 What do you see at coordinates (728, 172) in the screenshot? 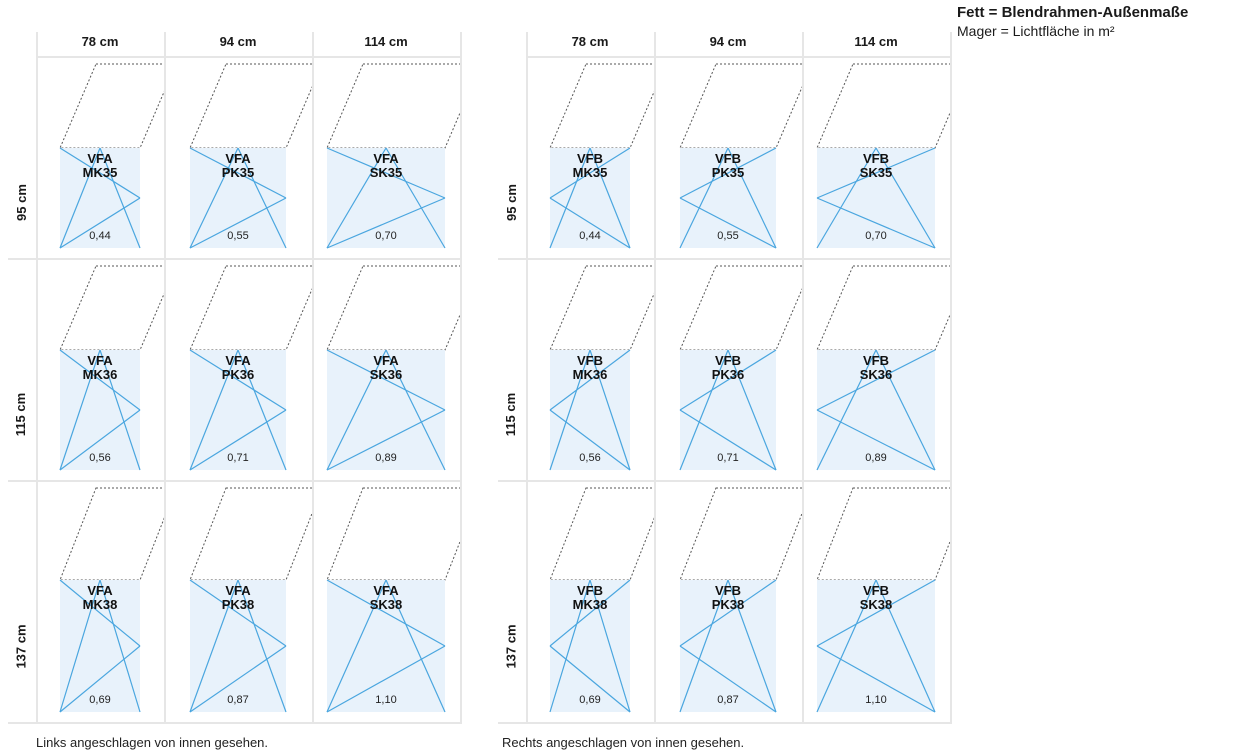
I see `model-size-code: PK35` at bounding box center [728, 172].